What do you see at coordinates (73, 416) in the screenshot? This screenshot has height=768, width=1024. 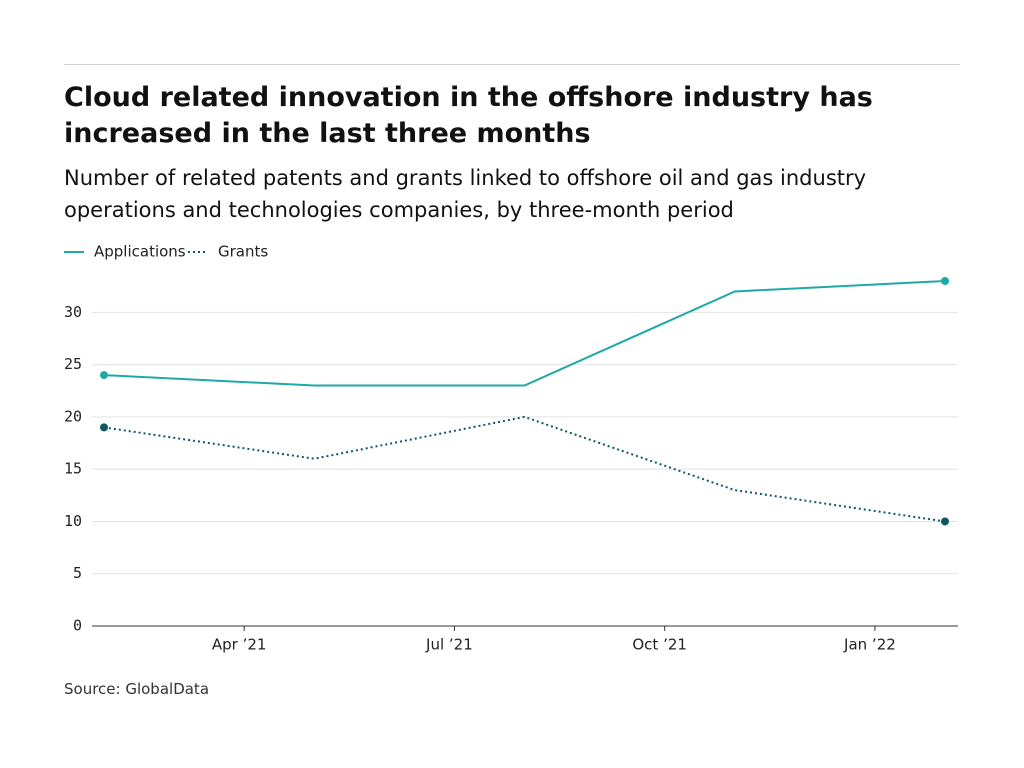 I see `y-tick-label: 20` at bounding box center [73, 416].